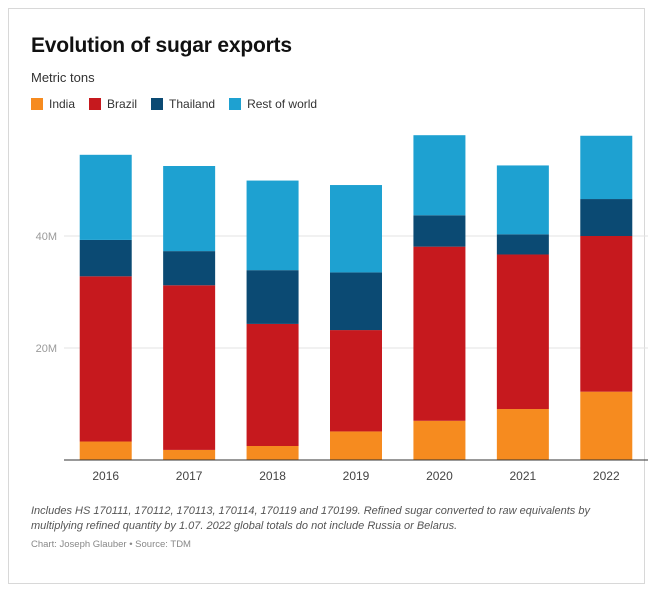 The height and width of the screenshot is (594, 653). Describe the element at coordinates (606, 476) in the screenshot. I see `x-tick-label: 2022` at that location.